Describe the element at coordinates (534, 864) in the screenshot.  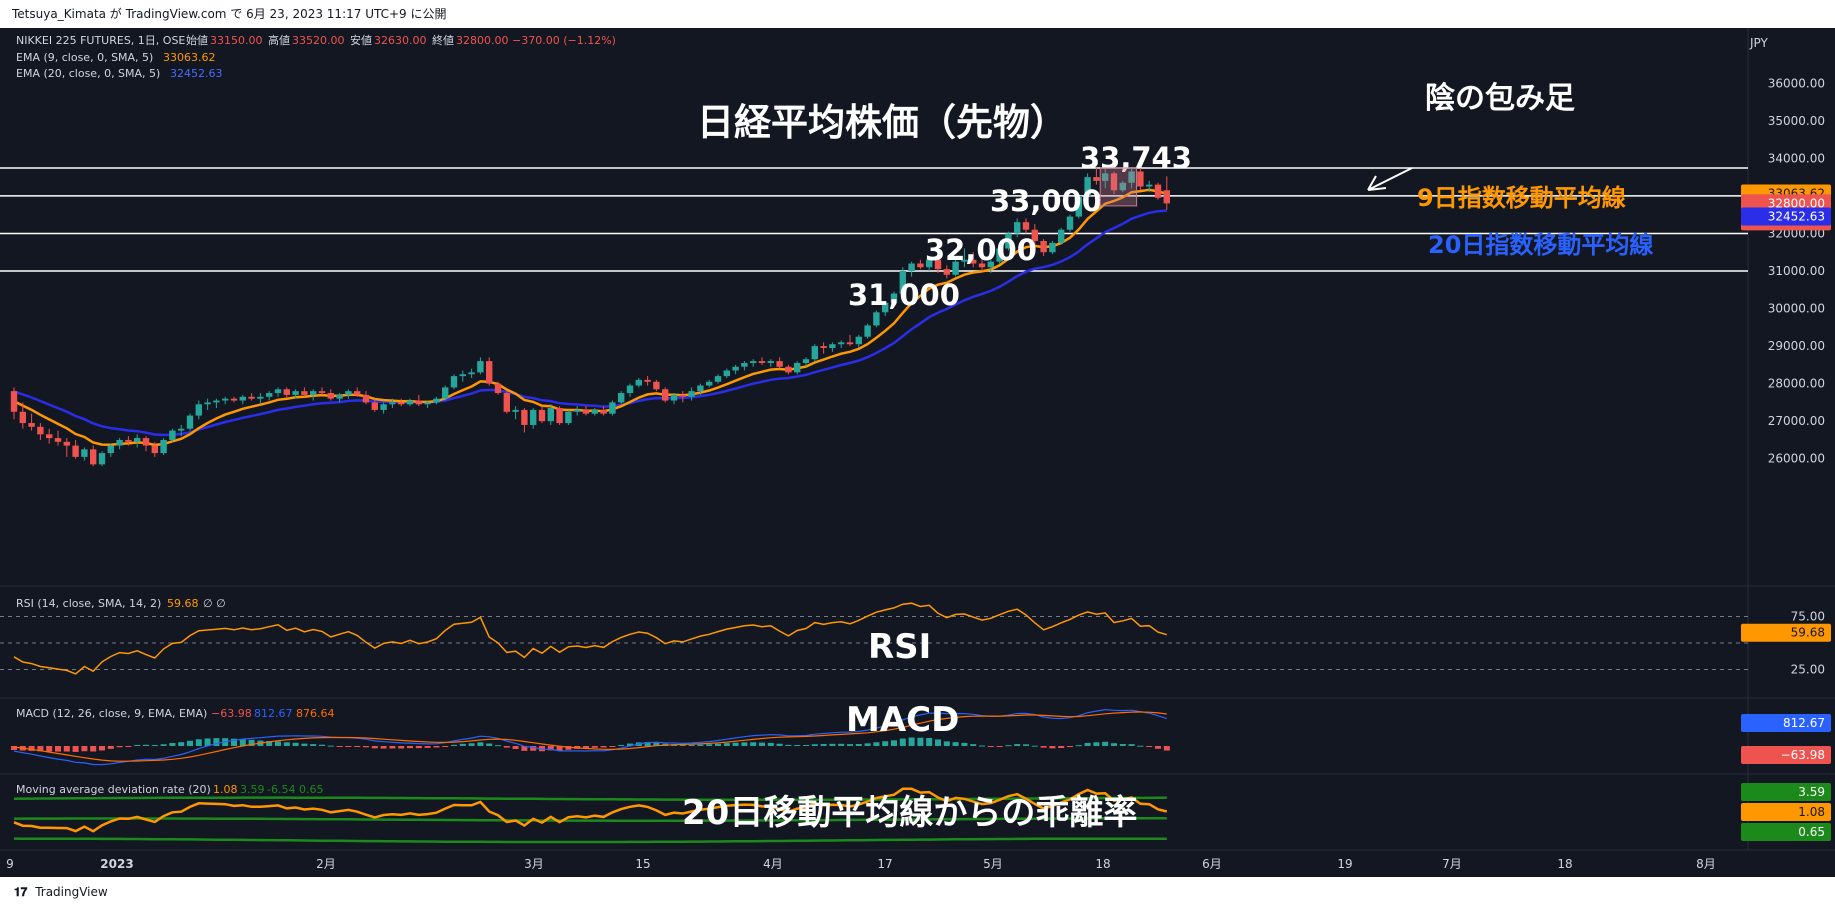
I see `time-axis-label: 3月` at that location.